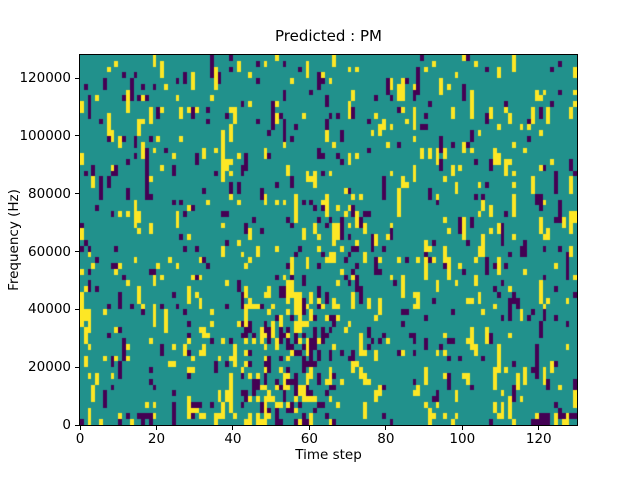 This screenshot has width=640, height=480. What do you see at coordinates (328, 36) in the screenshot?
I see `chart-title: Predicted : PM` at bounding box center [328, 36].